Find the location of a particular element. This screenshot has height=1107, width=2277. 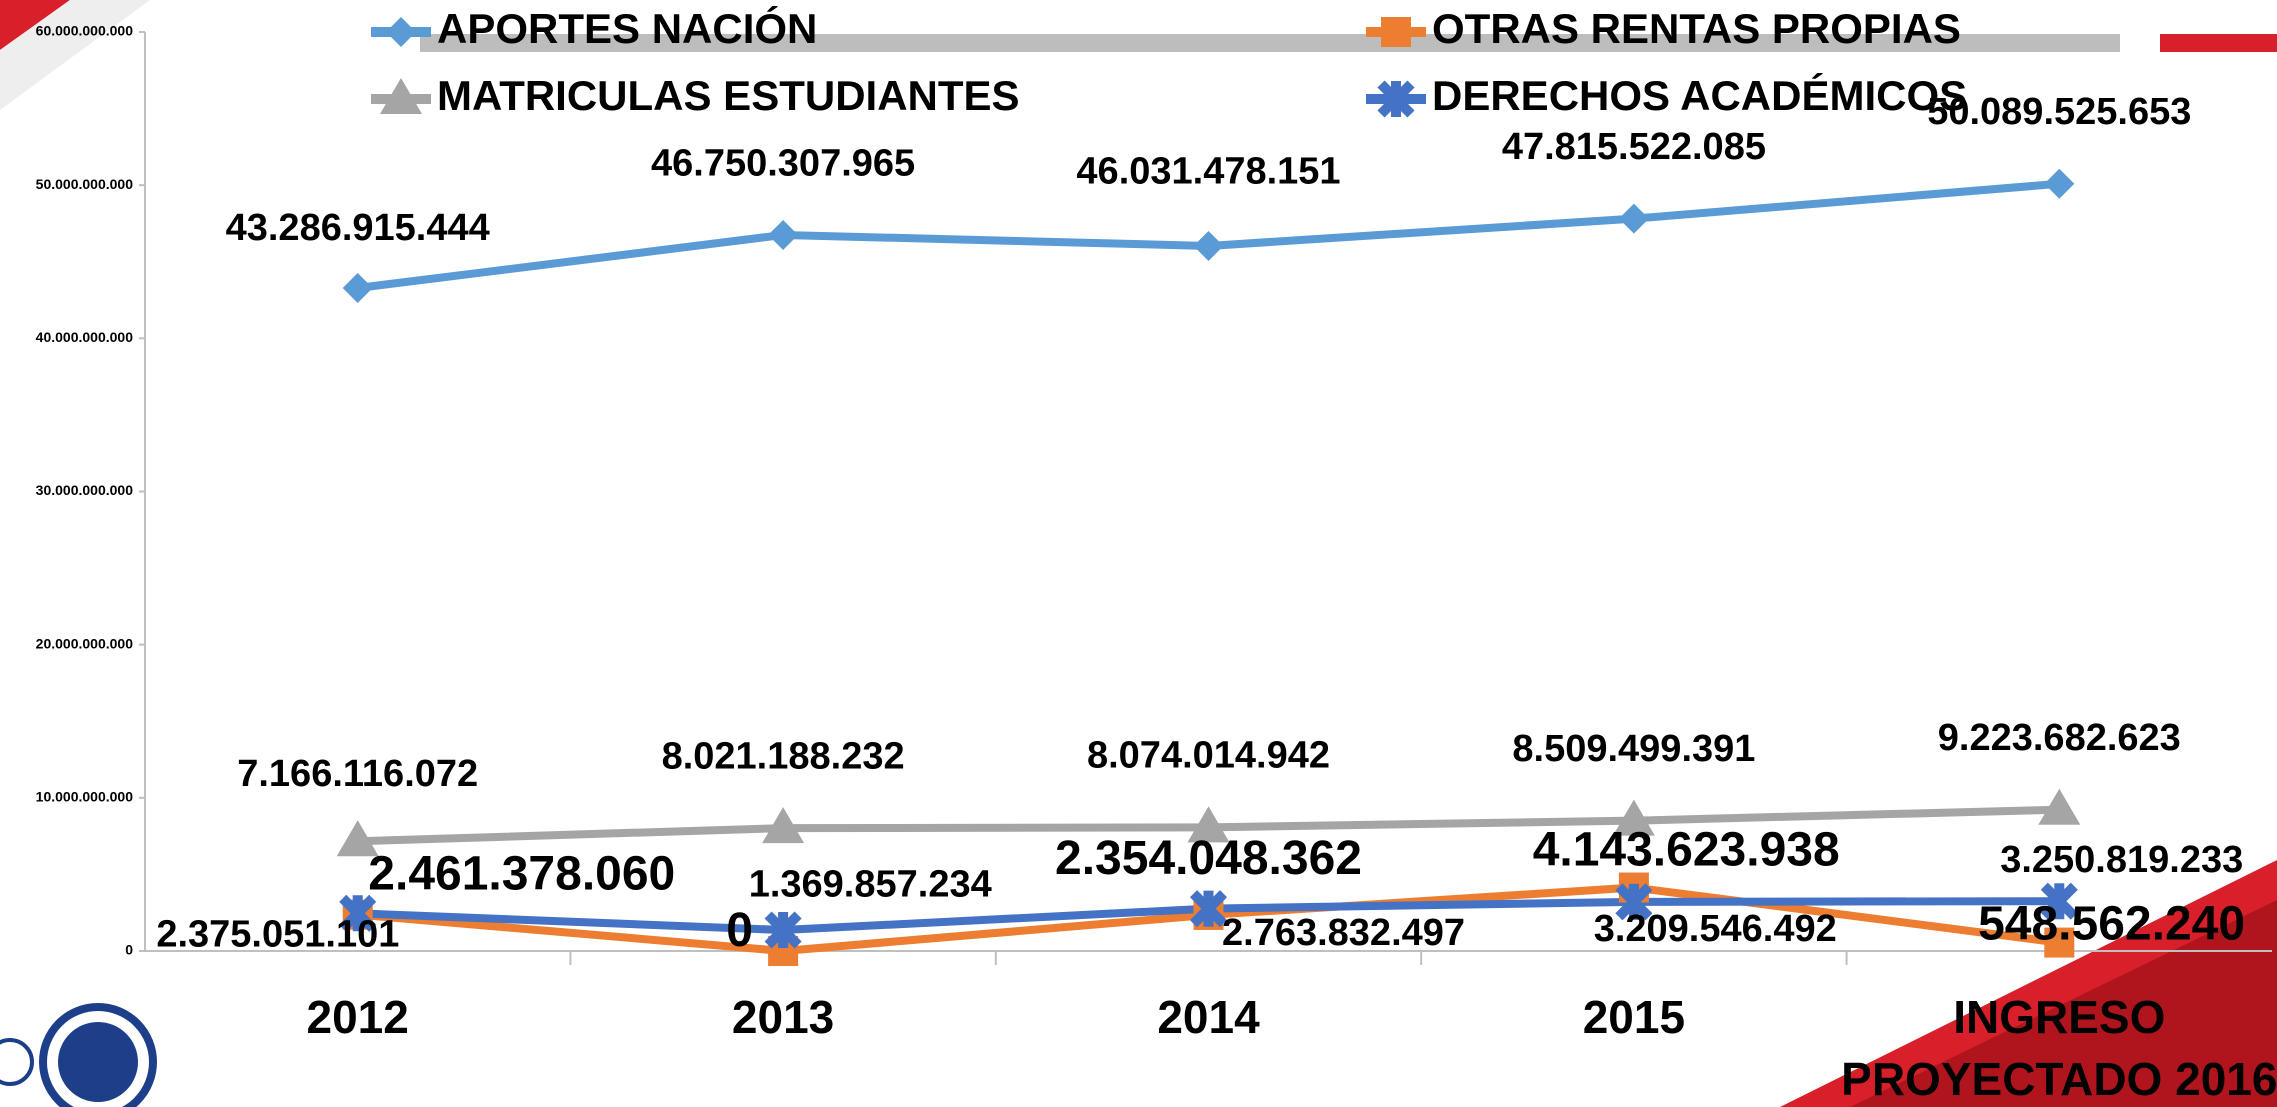

value-label: 2.461.378.060 is located at coordinates (521, 874).